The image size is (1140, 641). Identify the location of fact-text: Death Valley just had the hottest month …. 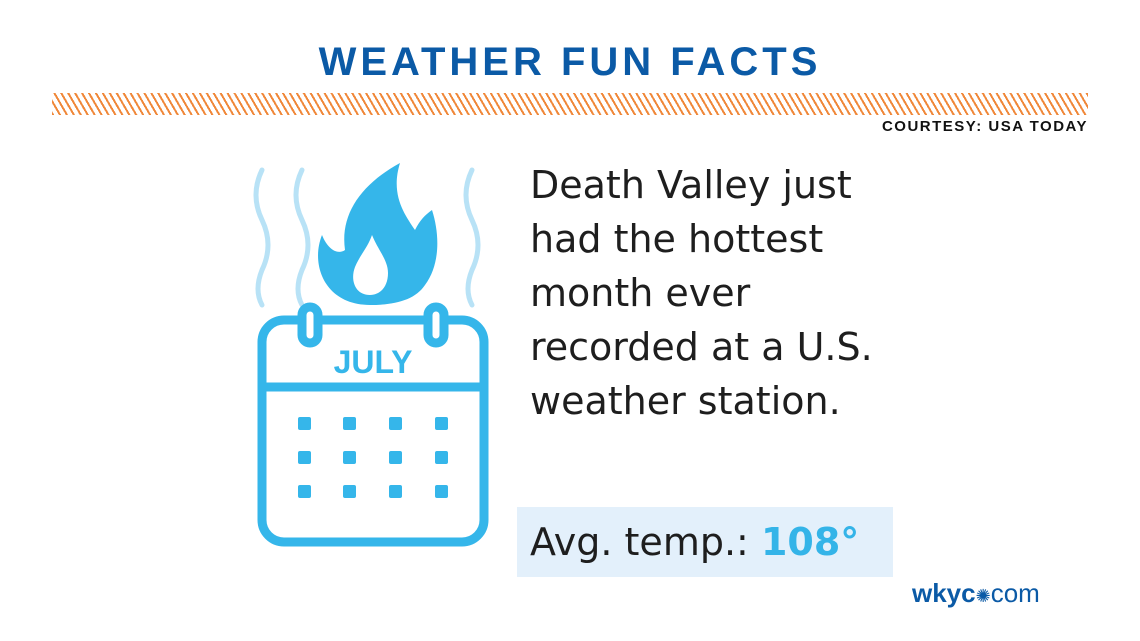
(701, 293).